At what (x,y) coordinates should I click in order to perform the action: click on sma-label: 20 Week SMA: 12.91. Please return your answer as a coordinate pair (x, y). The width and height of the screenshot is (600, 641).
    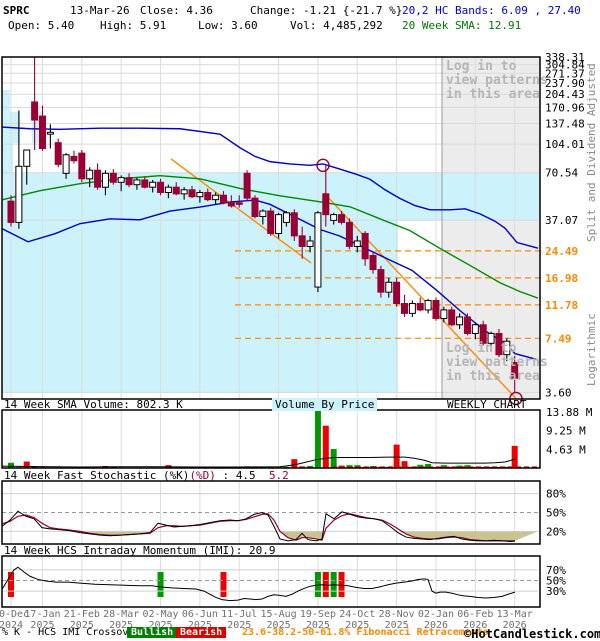
    Looking at the image, I should click on (461, 25).